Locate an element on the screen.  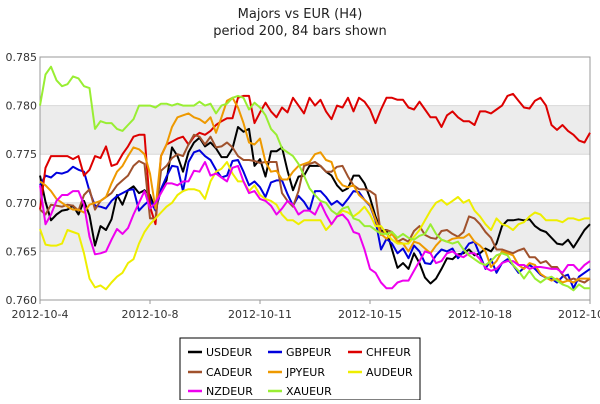
y-tick-label: 0.775 is located at coordinates (22, 154).